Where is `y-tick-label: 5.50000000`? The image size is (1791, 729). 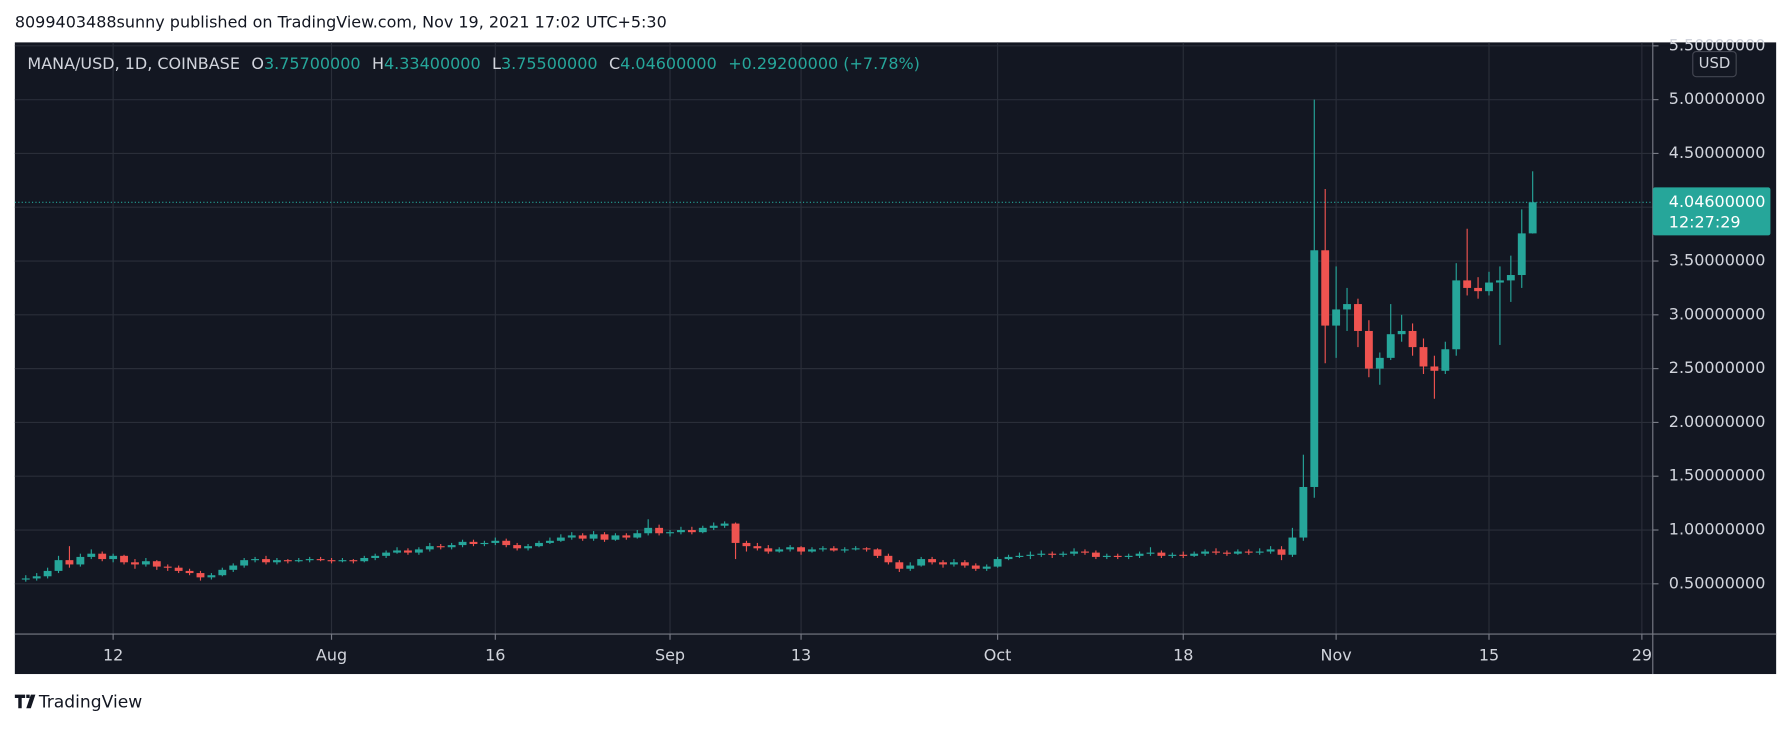
y-tick-label: 5.50000000 is located at coordinates (1717, 44).